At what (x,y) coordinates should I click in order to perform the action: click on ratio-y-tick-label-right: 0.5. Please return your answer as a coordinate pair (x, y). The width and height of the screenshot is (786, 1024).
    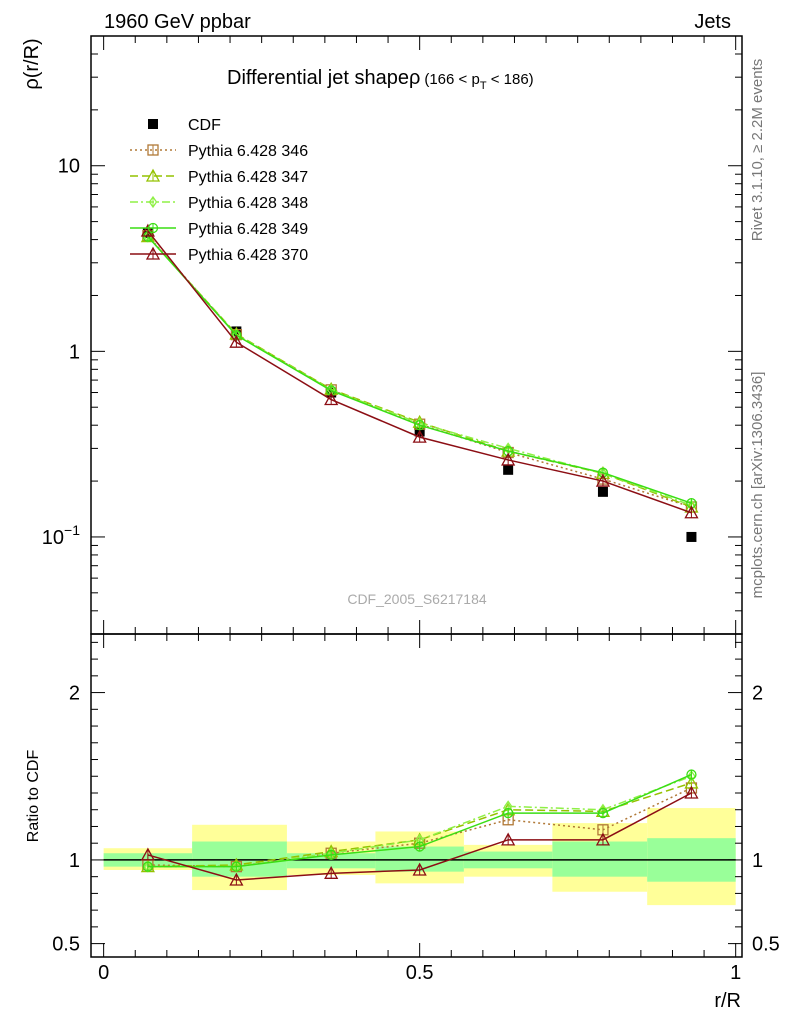
    Looking at the image, I should click on (766, 945).